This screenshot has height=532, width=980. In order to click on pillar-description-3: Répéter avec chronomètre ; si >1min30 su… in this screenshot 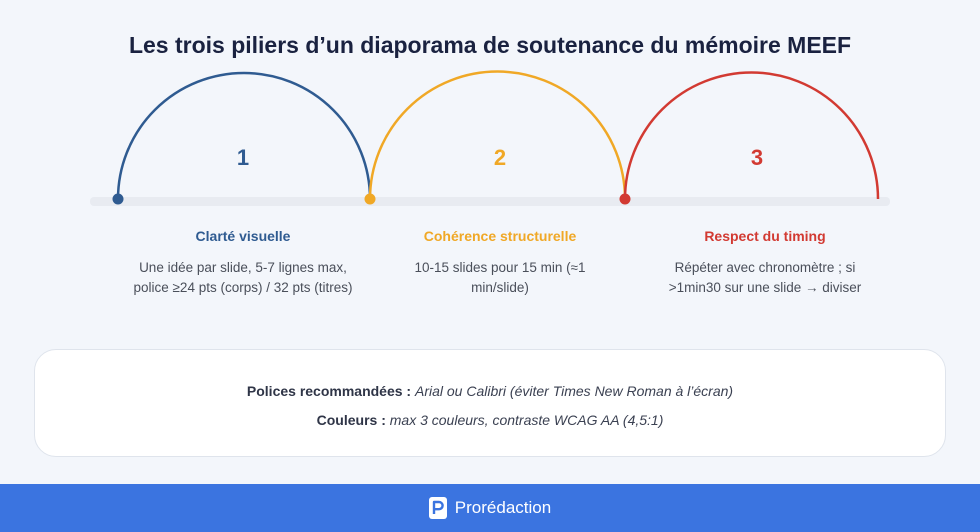, I will do `click(765, 277)`.